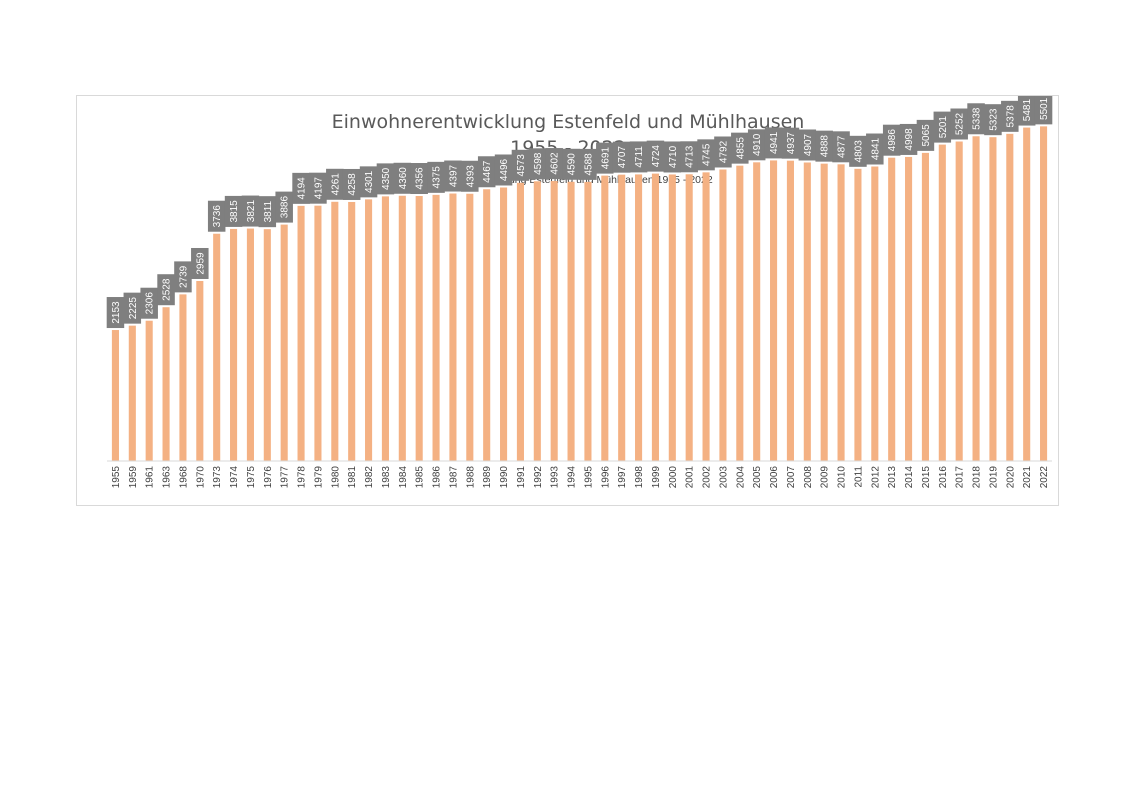 The height and width of the screenshot is (800, 1132). I want to click on x-tick-1994: 1994, so click(572, 477).